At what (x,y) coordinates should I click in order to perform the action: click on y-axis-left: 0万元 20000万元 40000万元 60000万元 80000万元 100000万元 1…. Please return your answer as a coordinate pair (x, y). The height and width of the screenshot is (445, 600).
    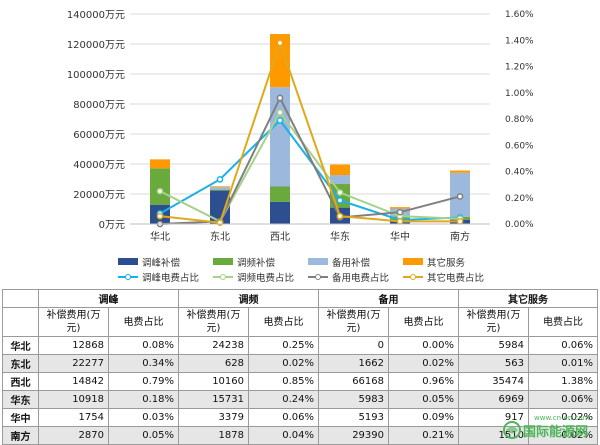
    Looking at the image, I should click on (96, 120).